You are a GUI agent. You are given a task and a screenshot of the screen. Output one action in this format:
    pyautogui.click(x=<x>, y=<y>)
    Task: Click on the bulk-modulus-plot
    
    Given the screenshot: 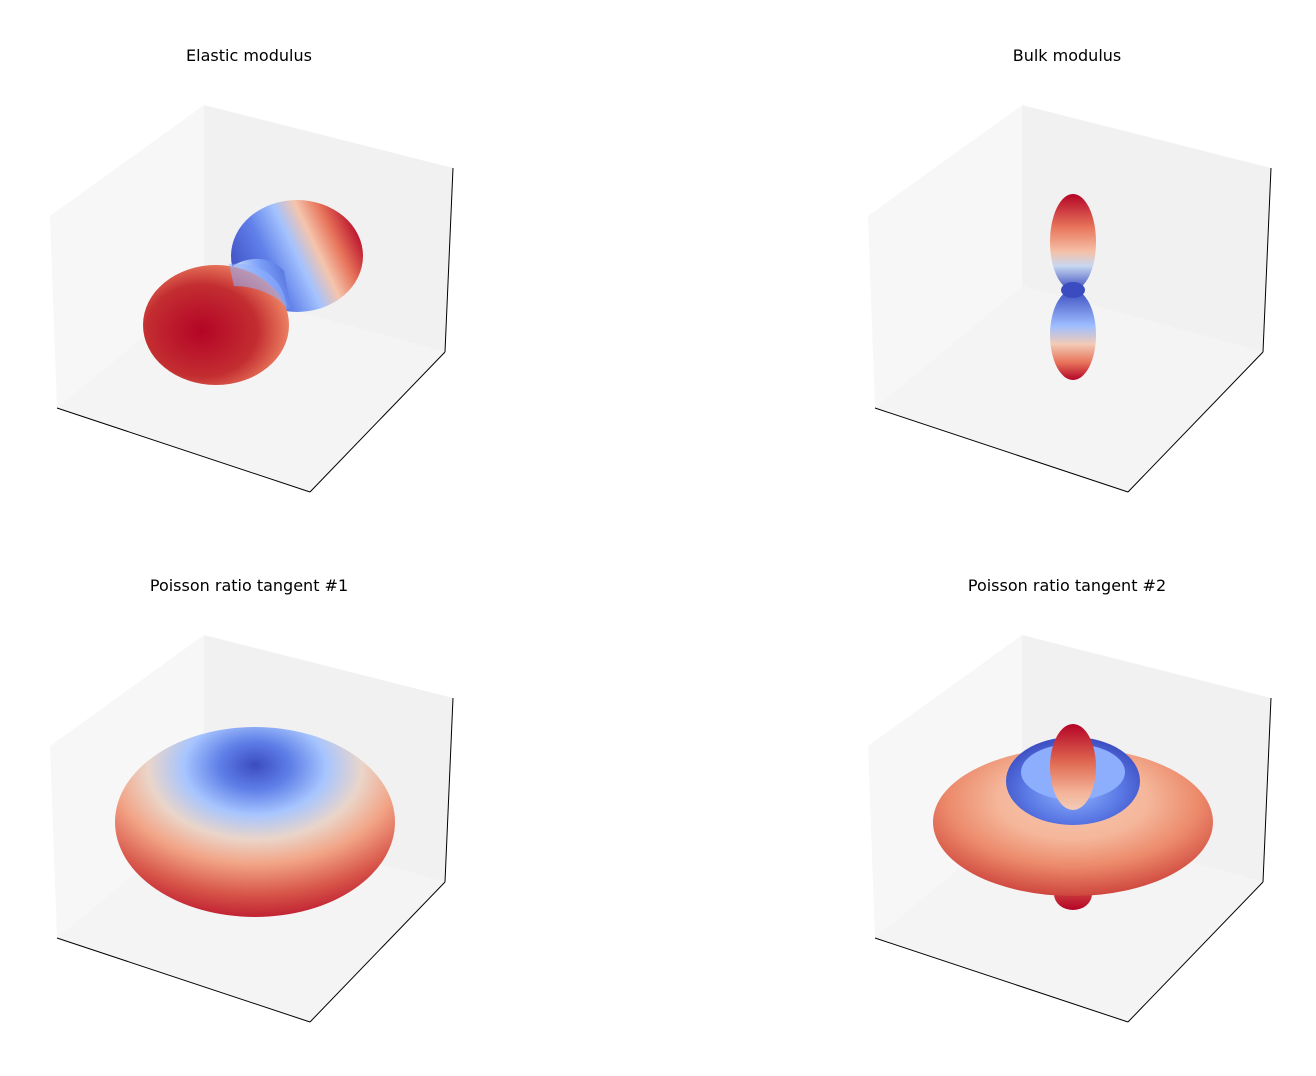 What is the action you would take?
    pyautogui.click(x=1070, y=299)
    